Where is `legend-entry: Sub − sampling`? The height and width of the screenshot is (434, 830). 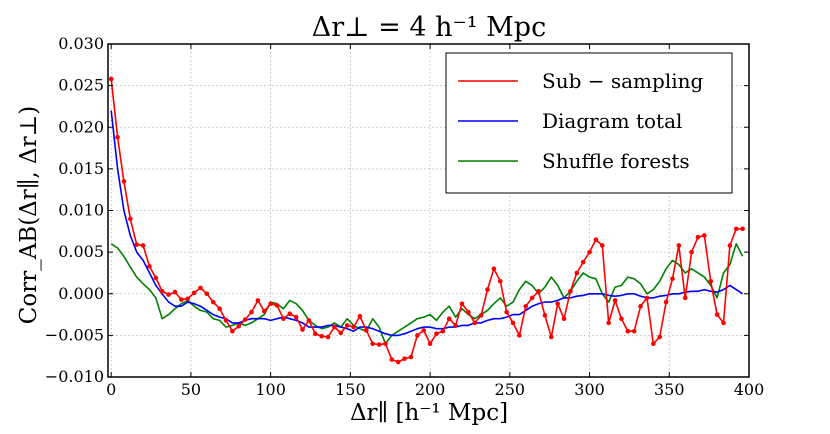
legend-entry: Sub − sampling is located at coordinates (622, 81).